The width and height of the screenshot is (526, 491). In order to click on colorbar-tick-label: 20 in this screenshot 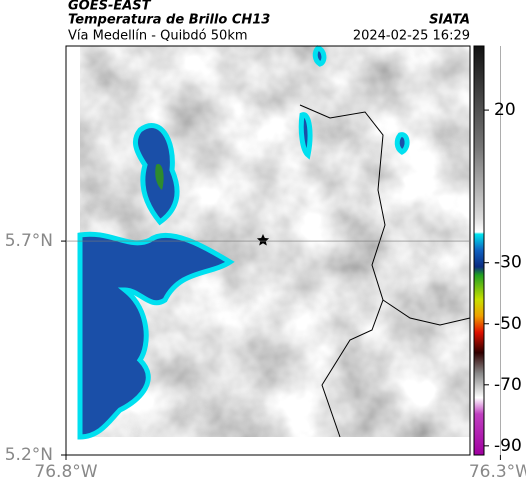, I will do `click(505, 110)`.